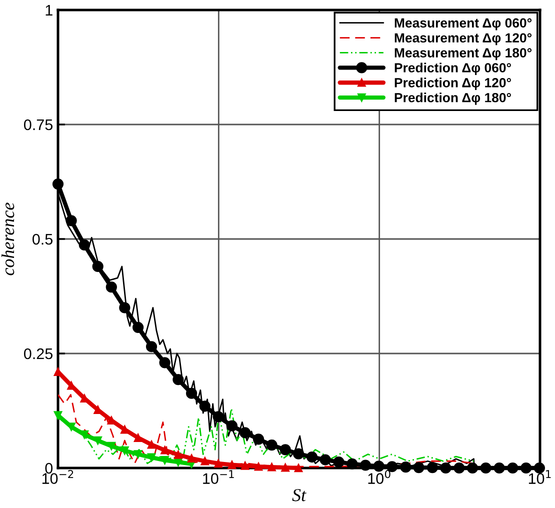 Image resolution: width=555 pixels, height=508 pixels. Describe the element at coordinates (463, 54) in the screenshot. I see `legend-label: Measurement Δφ 180°` at that location.